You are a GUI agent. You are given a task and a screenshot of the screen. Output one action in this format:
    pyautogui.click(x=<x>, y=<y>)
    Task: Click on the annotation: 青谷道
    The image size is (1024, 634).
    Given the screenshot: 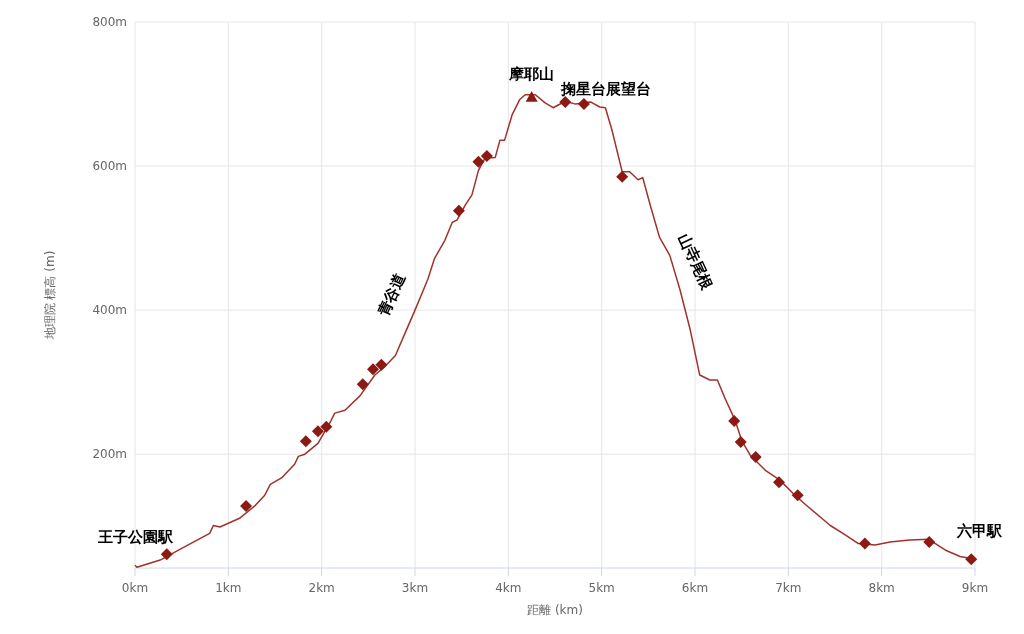 What is the action you would take?
    pyautogui.click(x=391, y=294)
    